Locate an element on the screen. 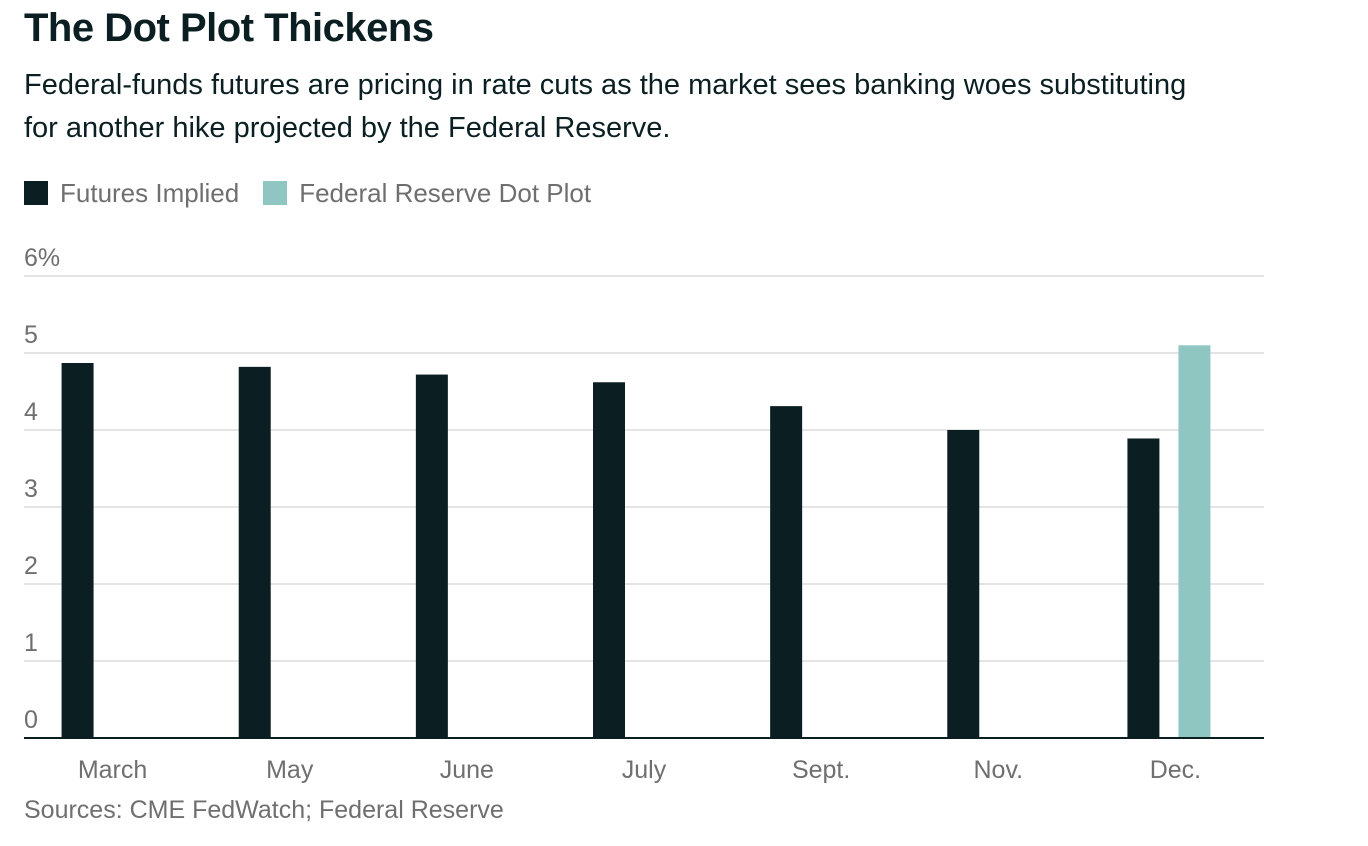 Image resolution: width=1368 pixels, height=846 pixels. y-tick-label: 3 is located at coordinates (31, 489).